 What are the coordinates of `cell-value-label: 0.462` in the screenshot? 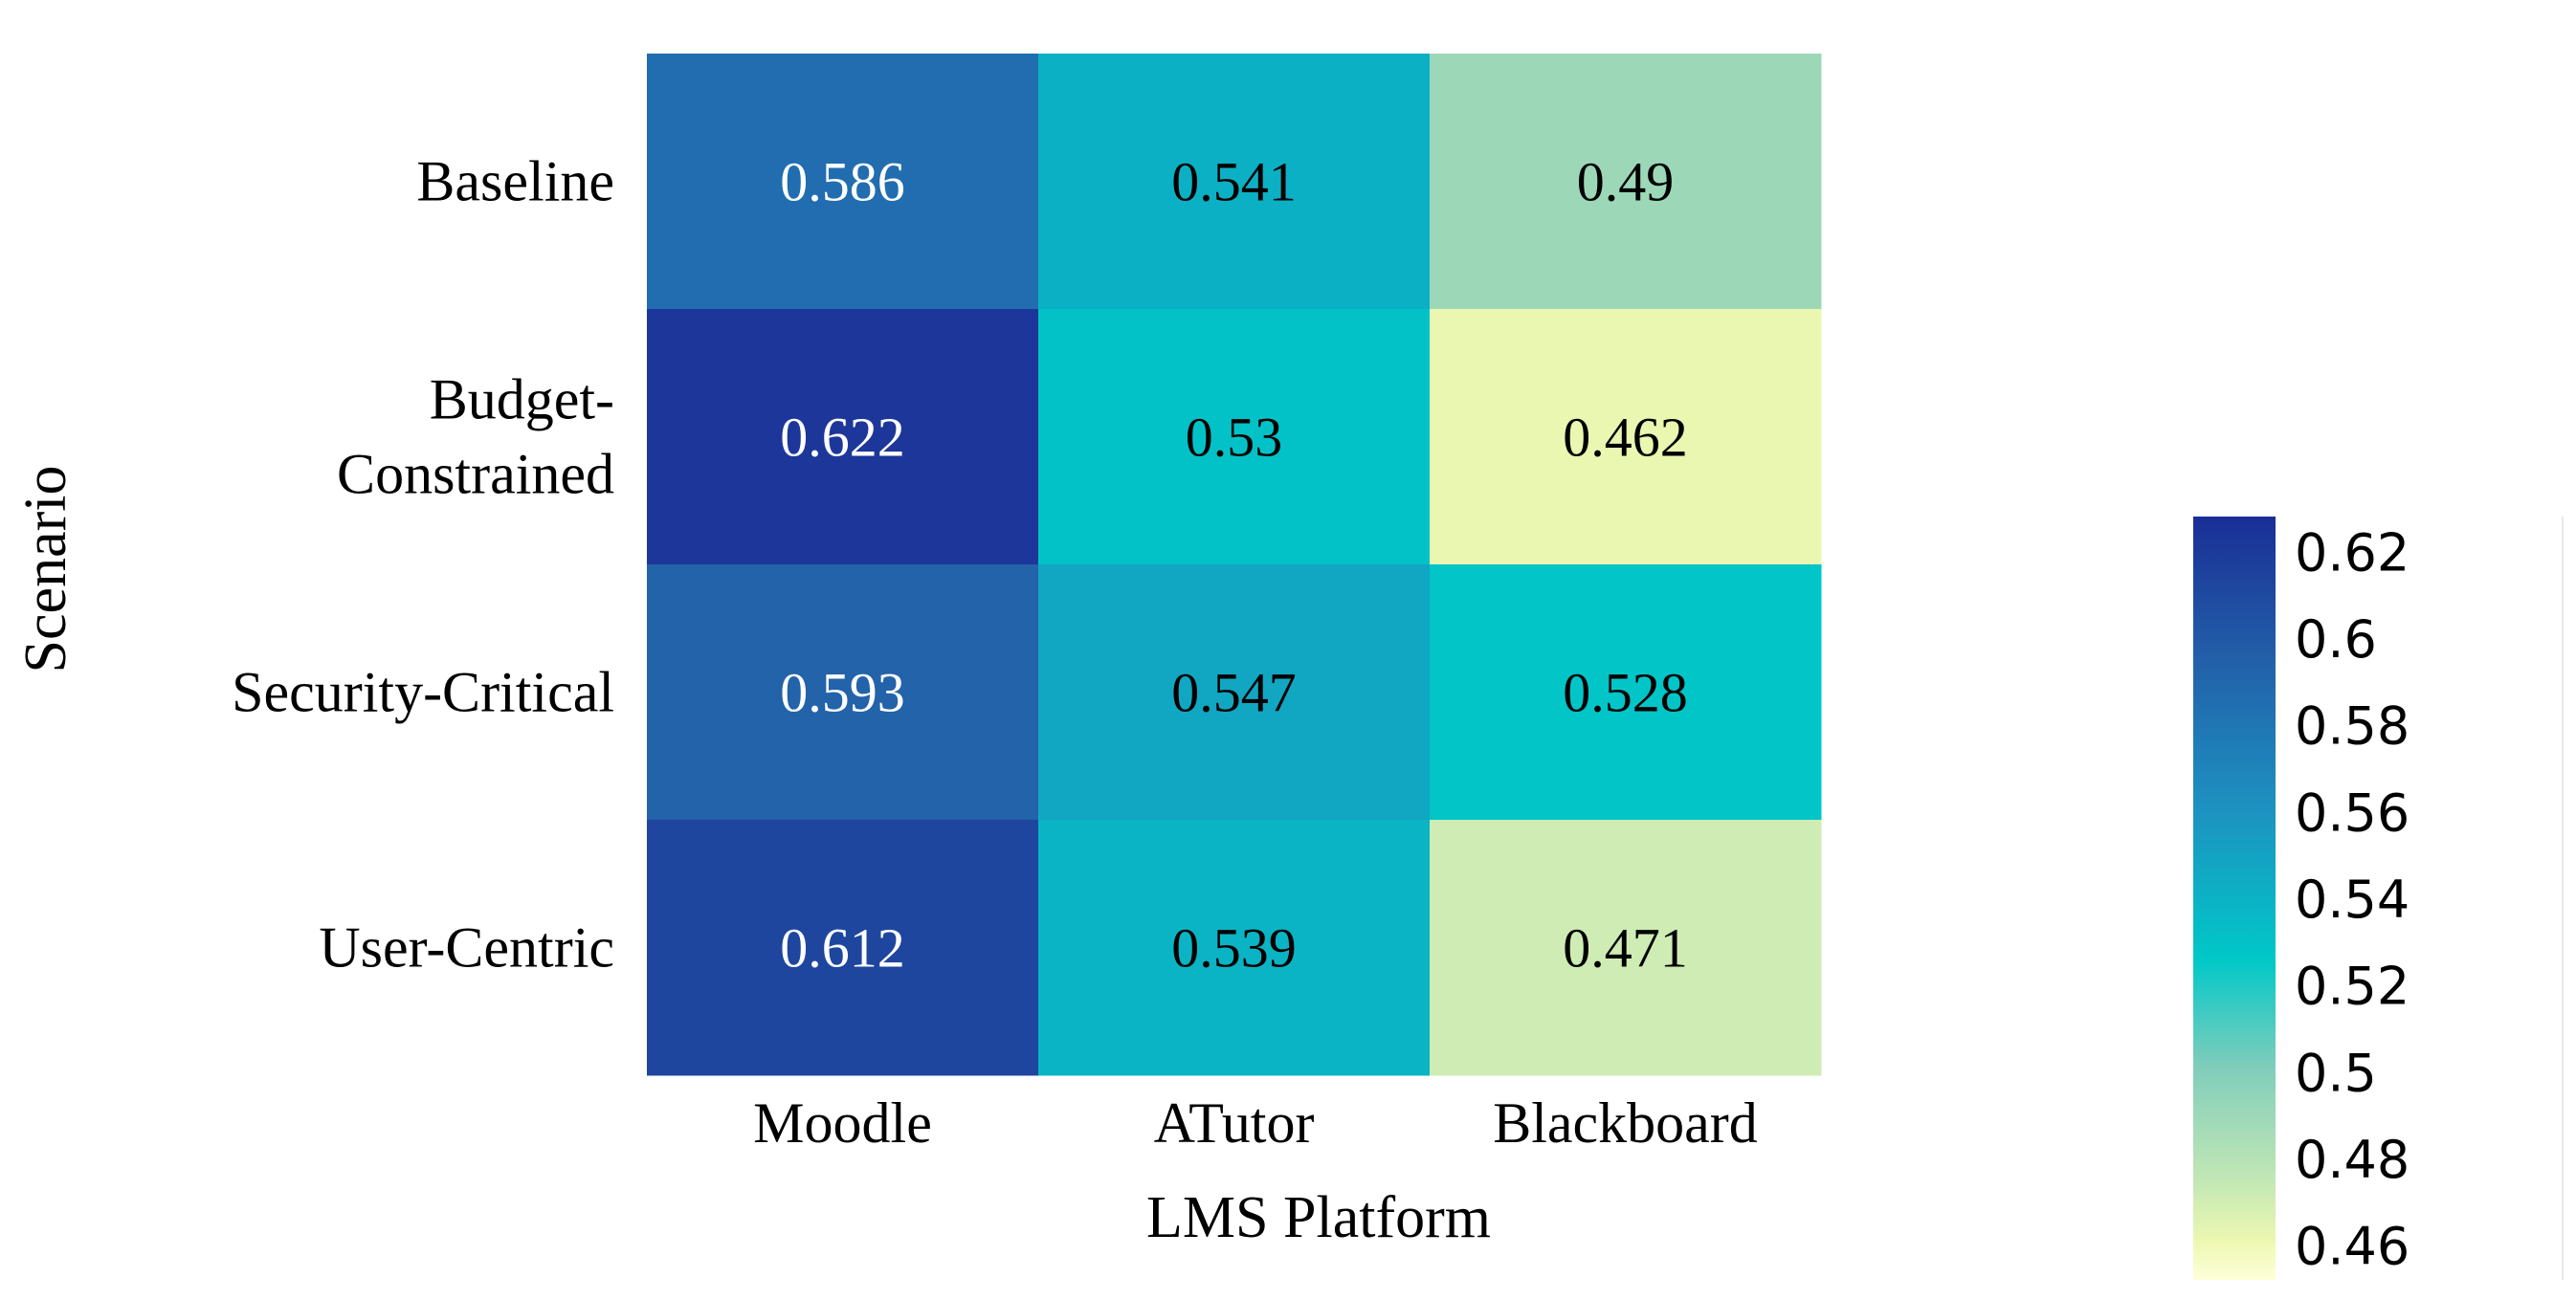 It's located at (1625, 438).